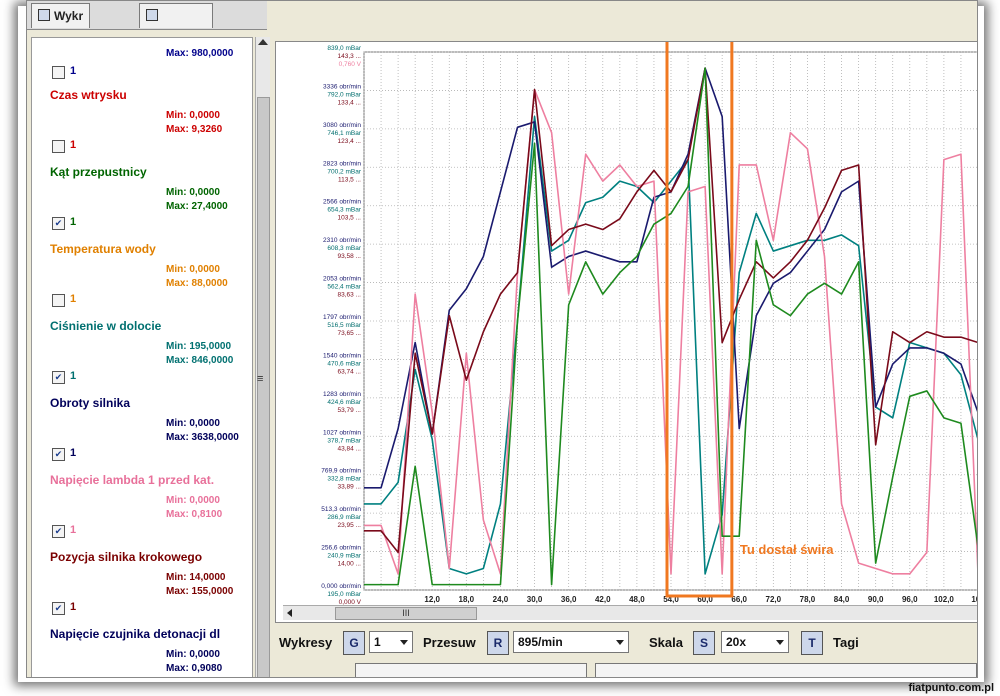 This screenshot has height=696, width=1000. What do you see at coordinates (974, 599) in the screenshot?
I see `x-tick-label: 108` at bounding box center [974, 599].